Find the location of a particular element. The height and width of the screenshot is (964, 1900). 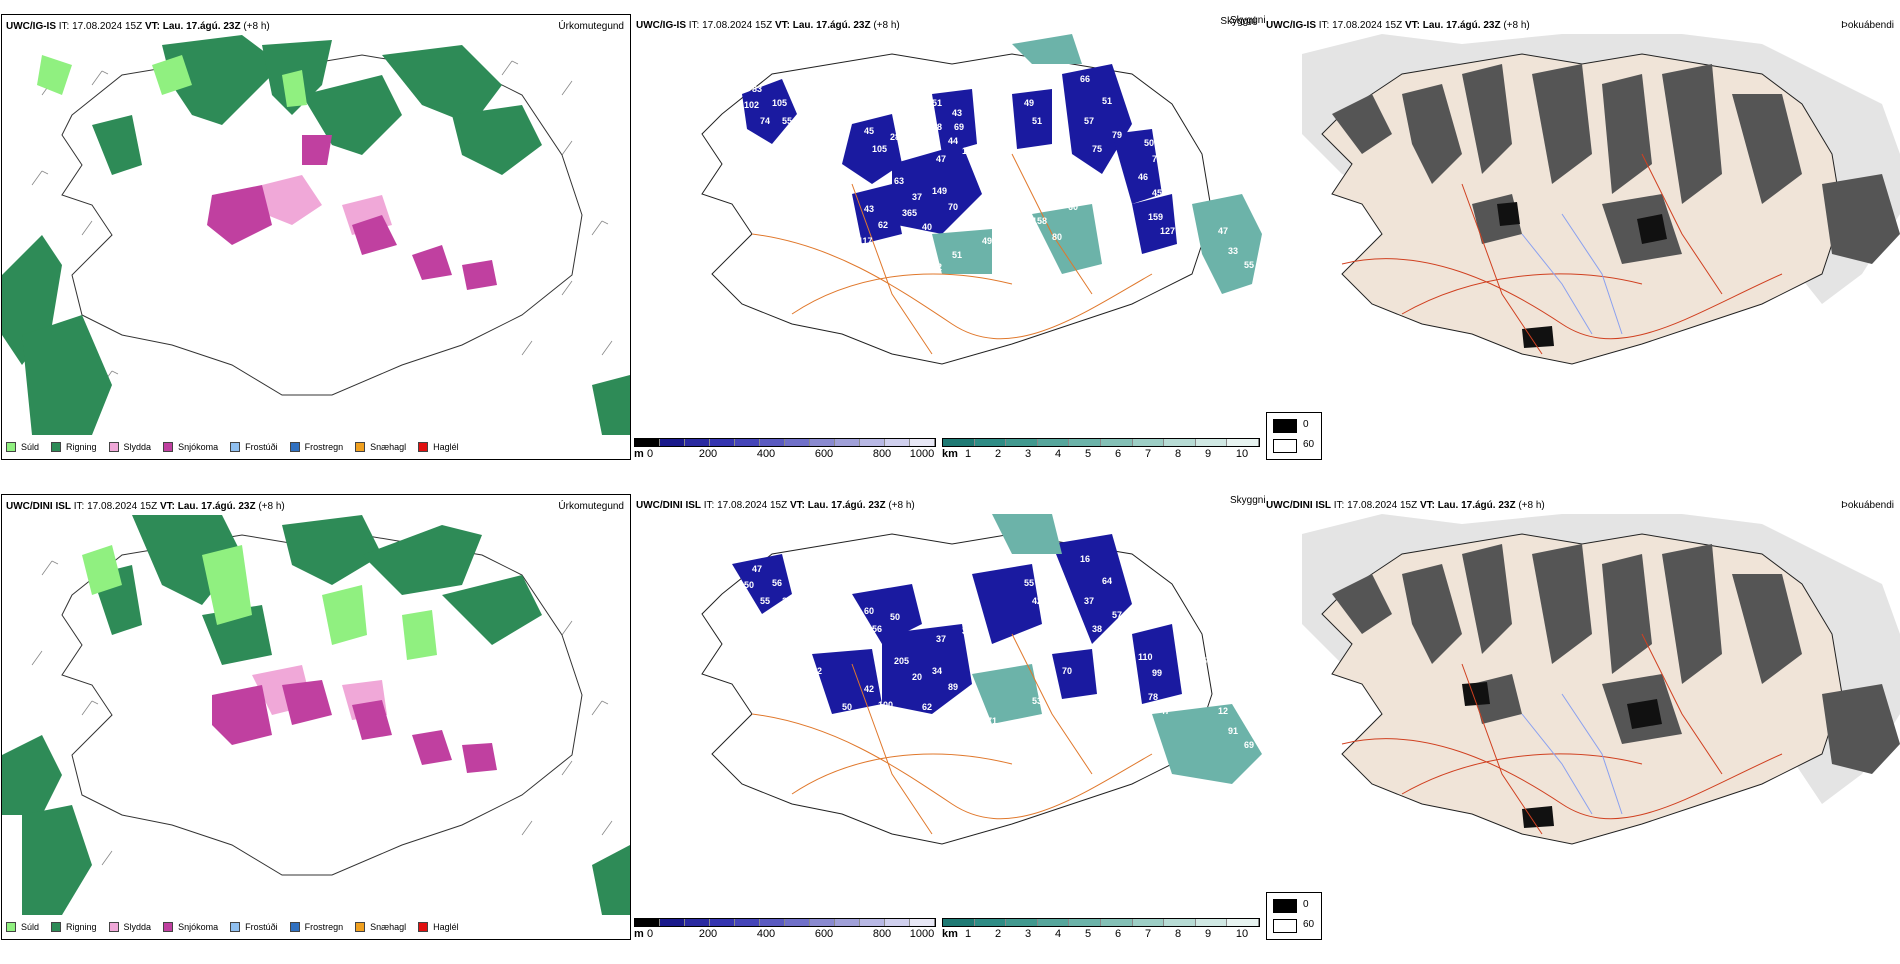

vis-areas is located at coordinates (1097, 164).